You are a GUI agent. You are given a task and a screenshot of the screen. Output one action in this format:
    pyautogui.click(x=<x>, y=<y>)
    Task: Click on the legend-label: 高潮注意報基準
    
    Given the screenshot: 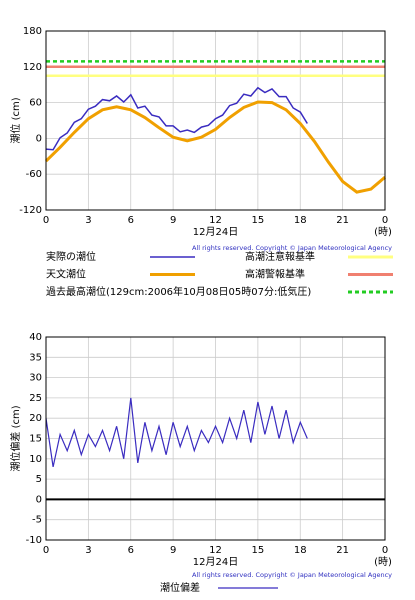 What is the action you would take?
    pyautogui.click(x=280, y=256)
    